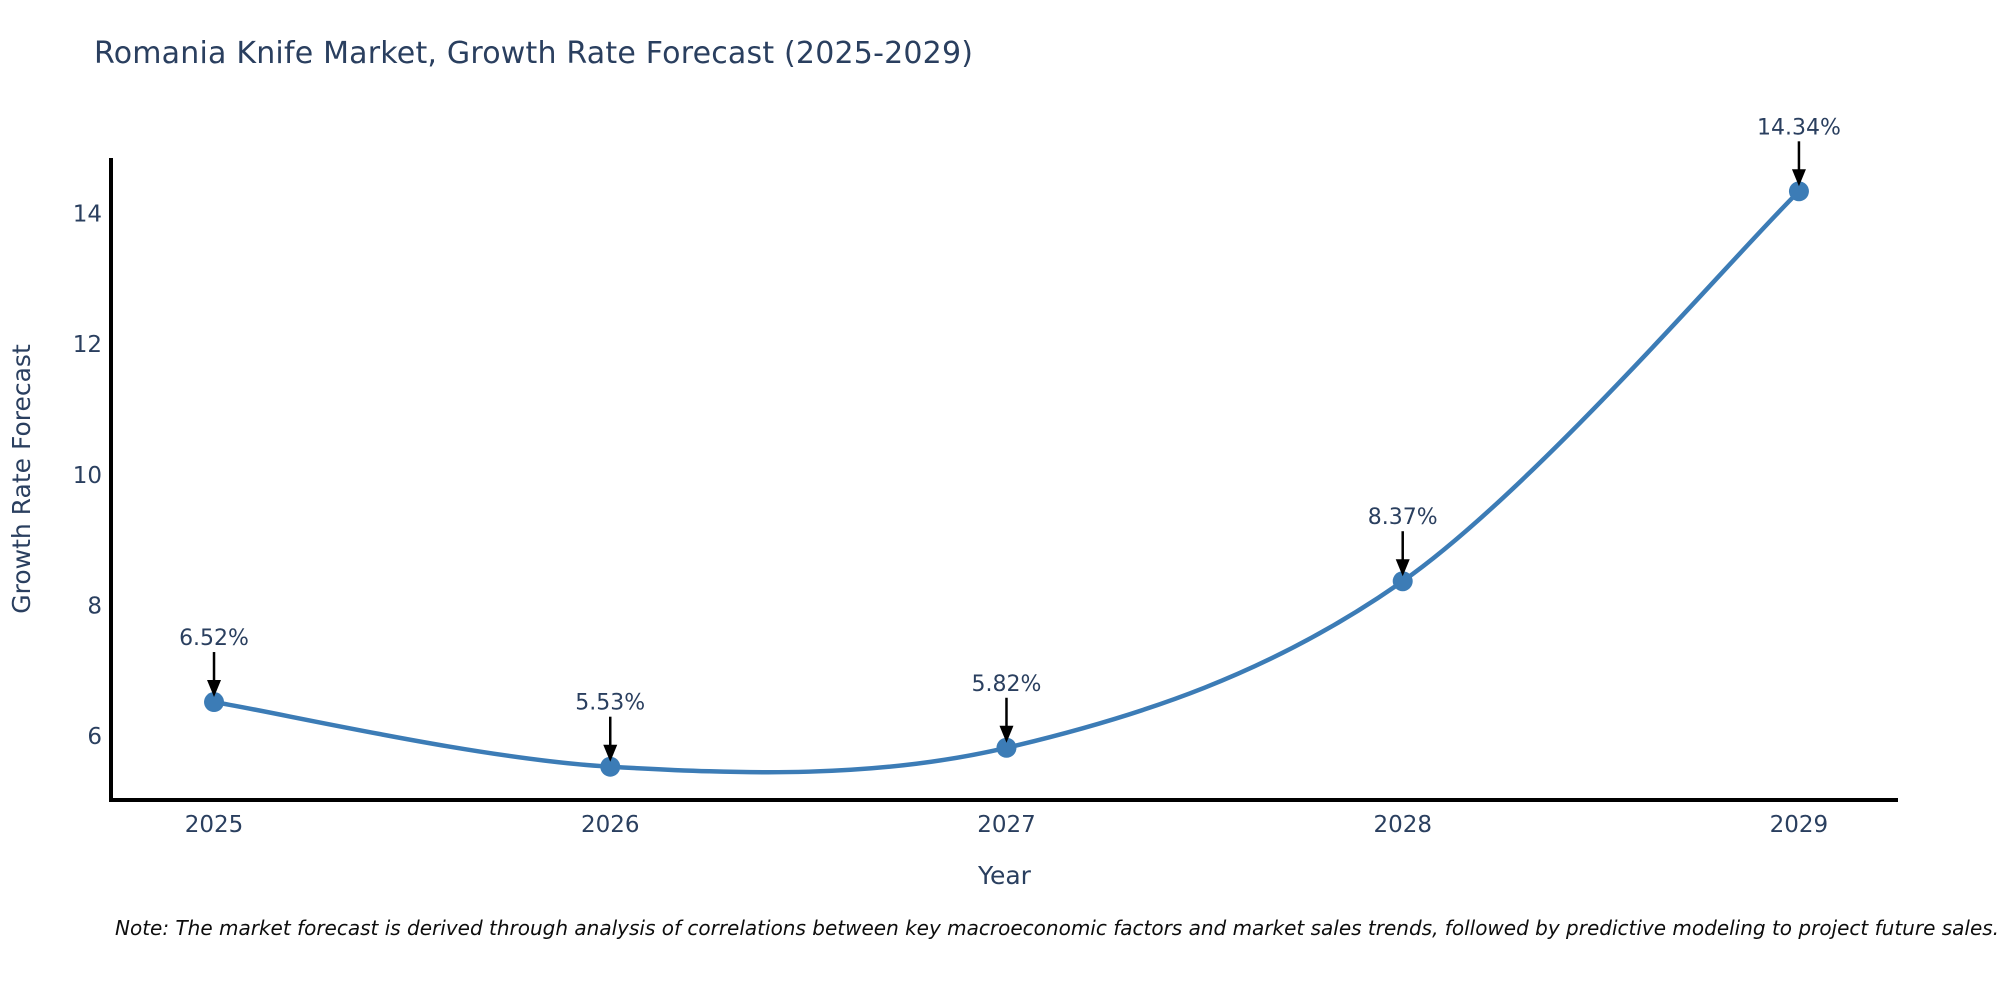  What do you see at coordinates (1006, 825) in the screenshot?
I see `x-tick-label: 2027` at bounding box center [1006, 825].